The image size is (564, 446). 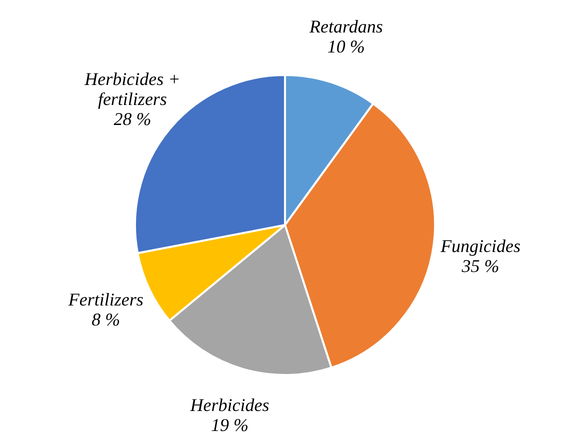 I want to click on data-label: 28 %, so click(x=133, y=118).